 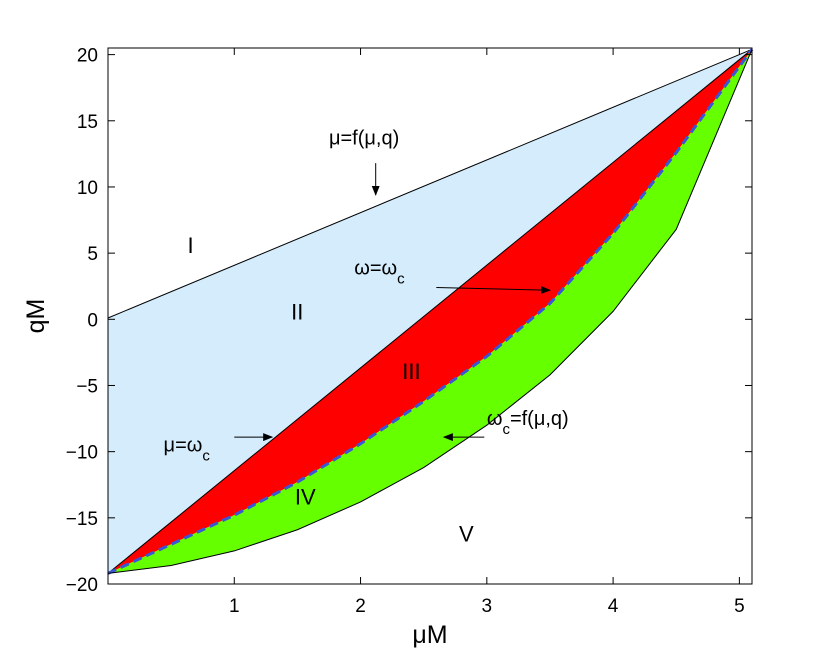 I want to click on annotation-text: μ=ωc, so click(x=187, y=450).